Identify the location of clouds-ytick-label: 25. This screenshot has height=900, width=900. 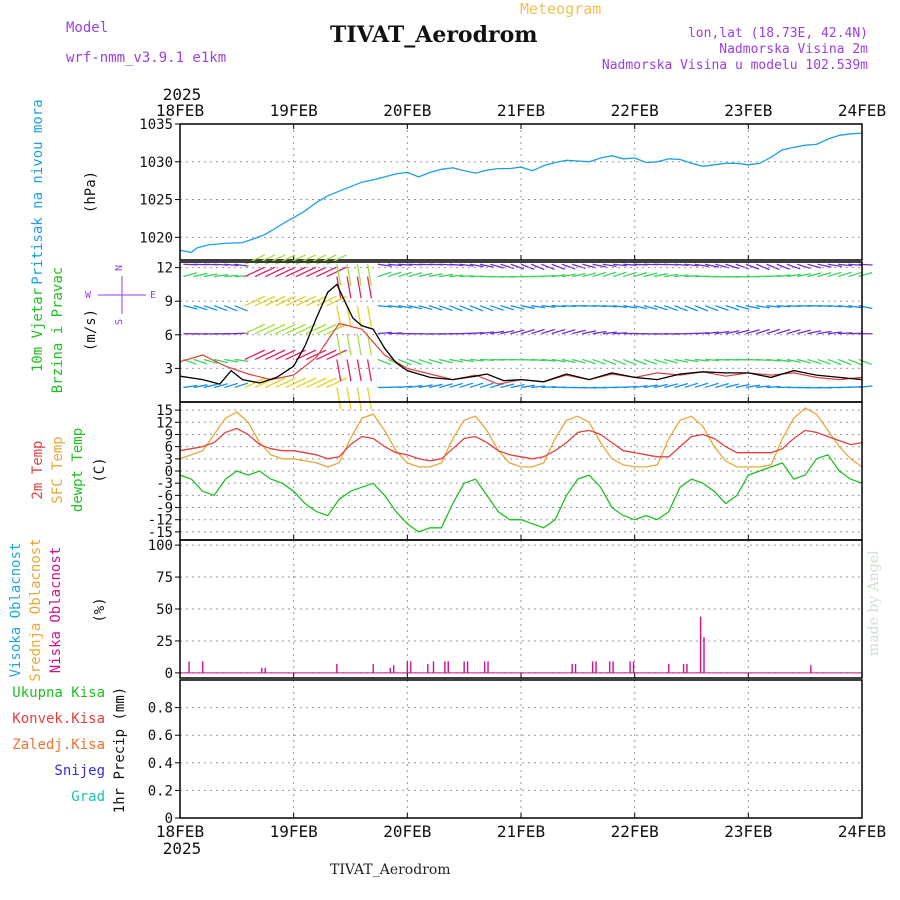
(164, 642).